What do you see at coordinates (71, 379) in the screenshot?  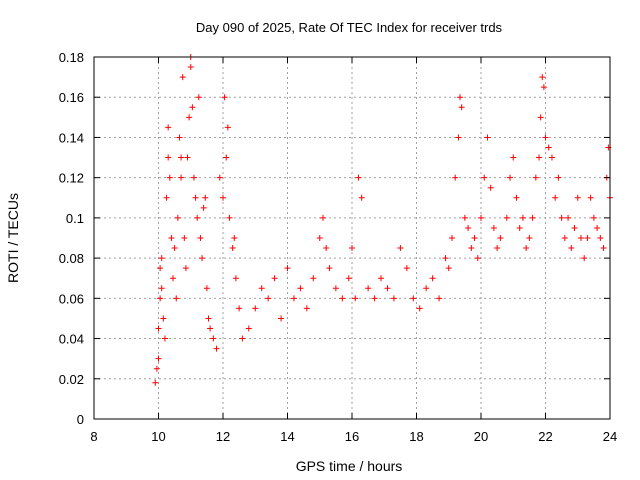 I see `y-tick-label: 0.02` at bounding box center [71, 379].